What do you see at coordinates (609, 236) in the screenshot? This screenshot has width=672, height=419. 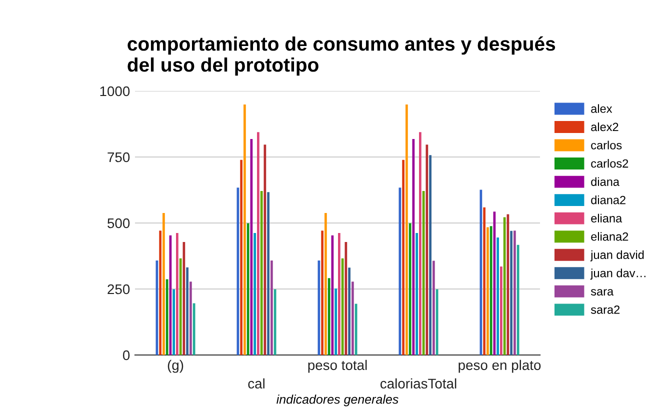 I see `legend-label: eliana2` at bounding box center [609, 236].